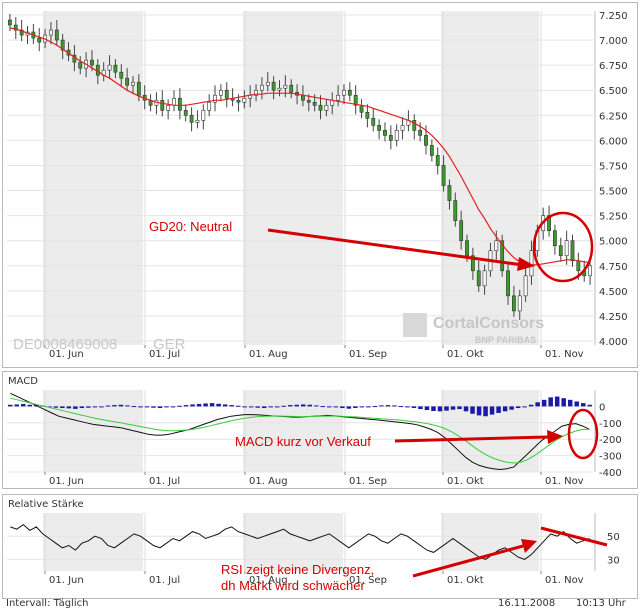  I want to click on y-tick-label: 6.500, so click(613, 91).